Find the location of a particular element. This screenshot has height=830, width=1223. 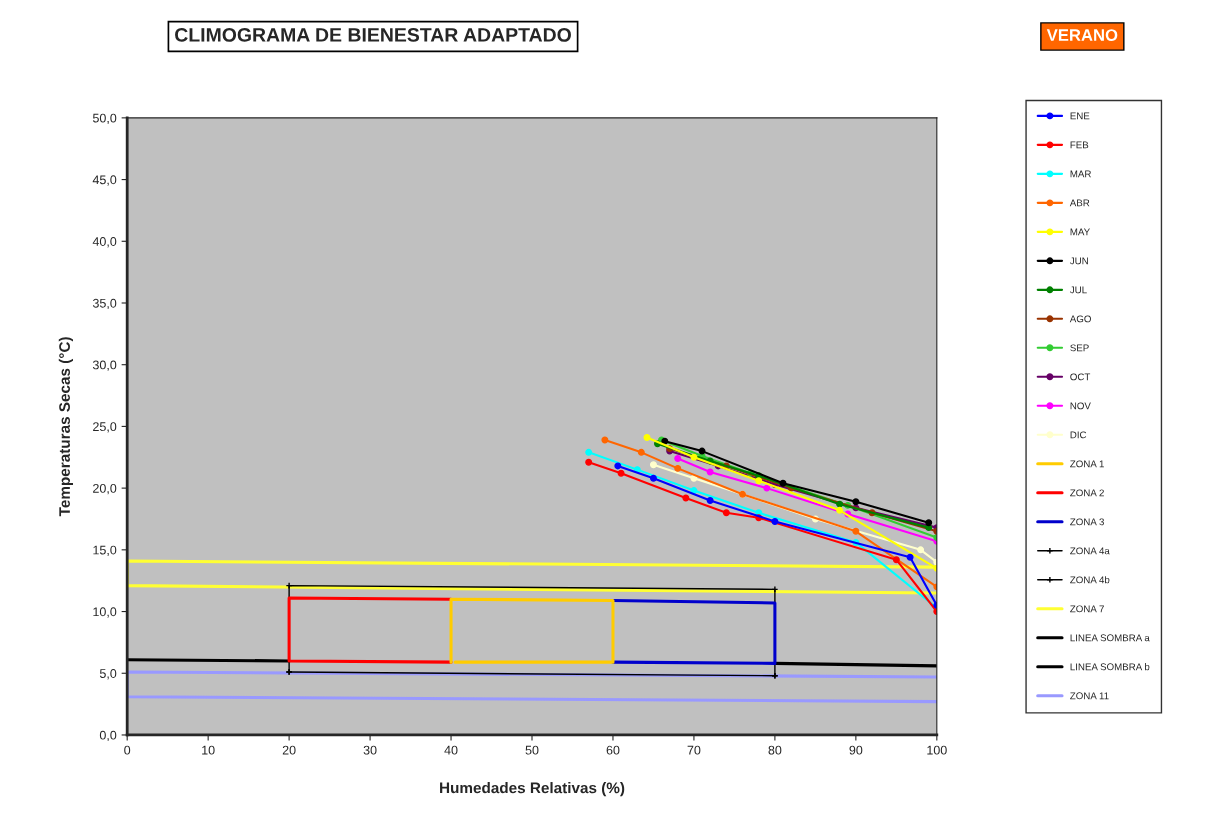

y-tick-label: 40,0 is located at coordinates (104, 242).